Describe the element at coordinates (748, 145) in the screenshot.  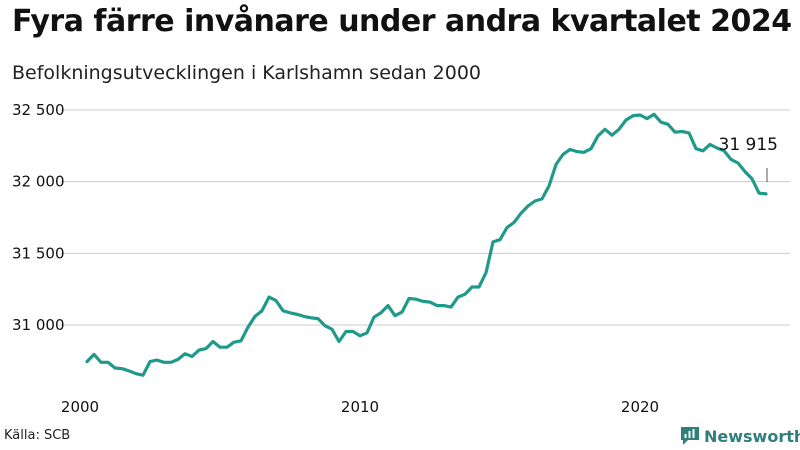
I see `end-value-label: 31 915` at that location.